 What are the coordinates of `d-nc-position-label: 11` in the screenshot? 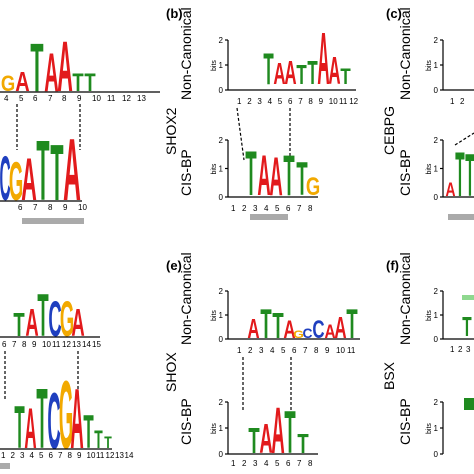 It's located at (56, 344).